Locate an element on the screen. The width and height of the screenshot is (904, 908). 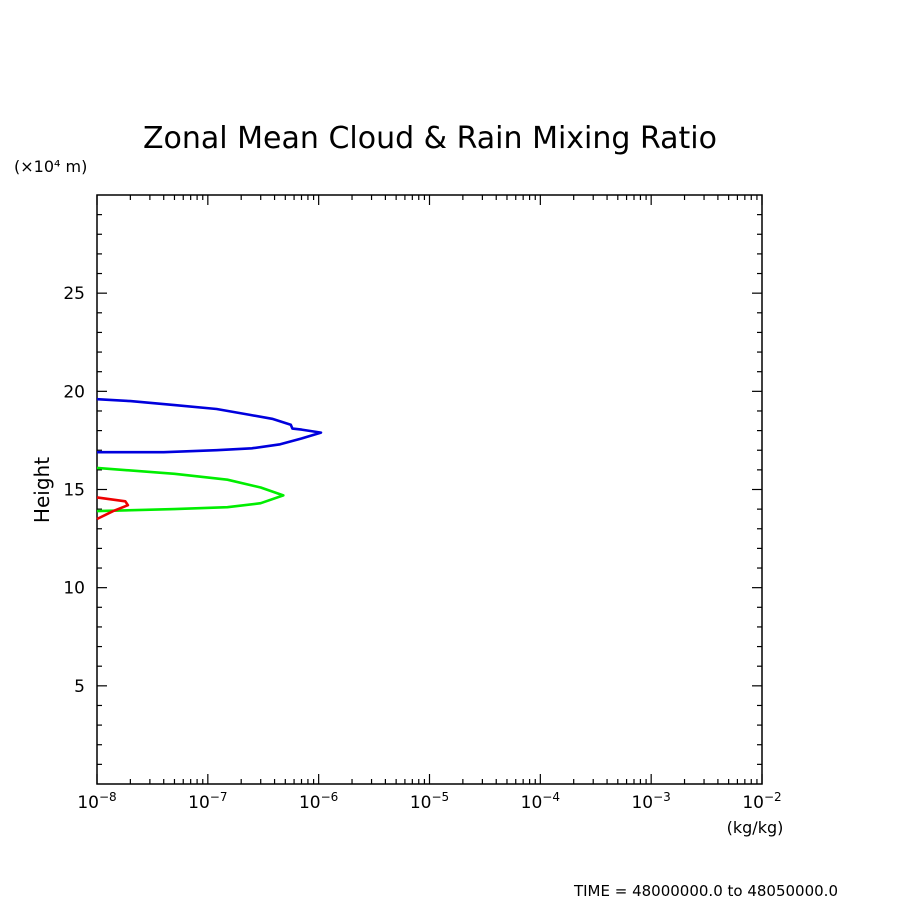
chart-title: Zonal Mean Cloud & Rain Mixing Ratio is located at coordinates (430, 138).